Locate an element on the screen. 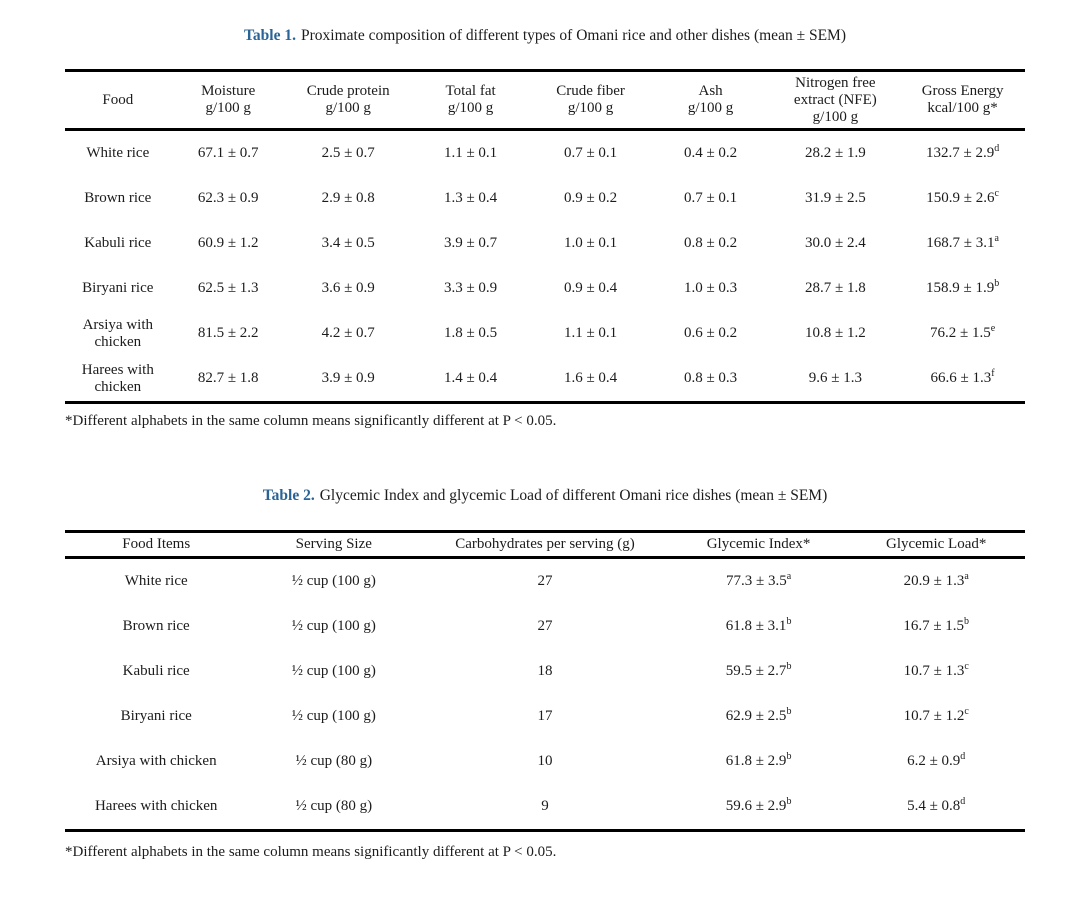  table-cell: 59.6 ± 2.9b is located at coordinates (758, 805).